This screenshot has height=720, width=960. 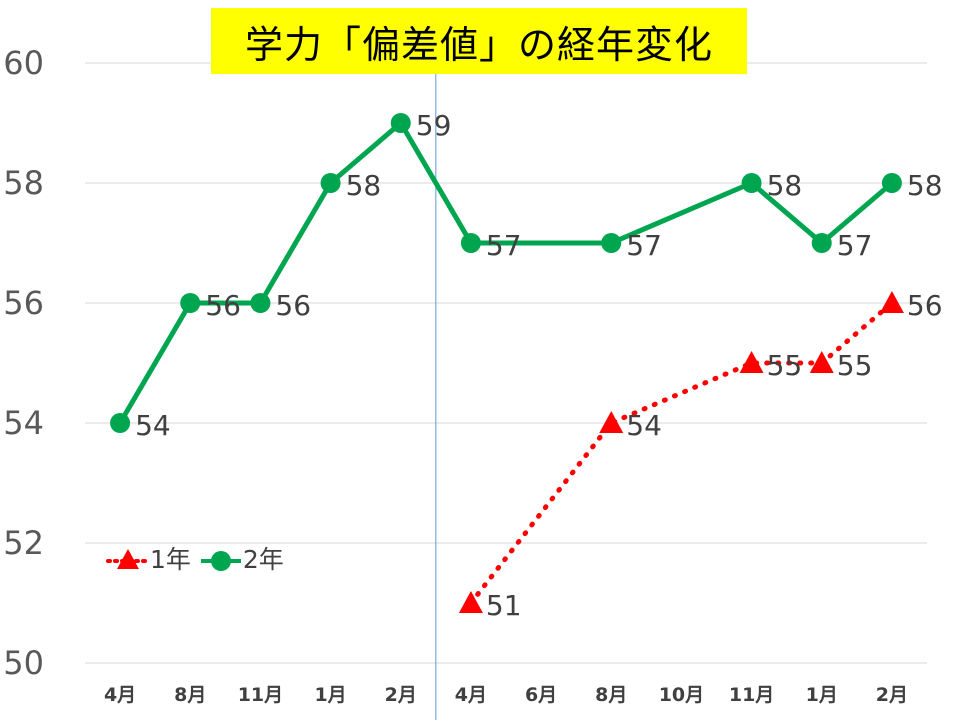 I want to click on y-tick-label: 56, so click(x=23, y=303).